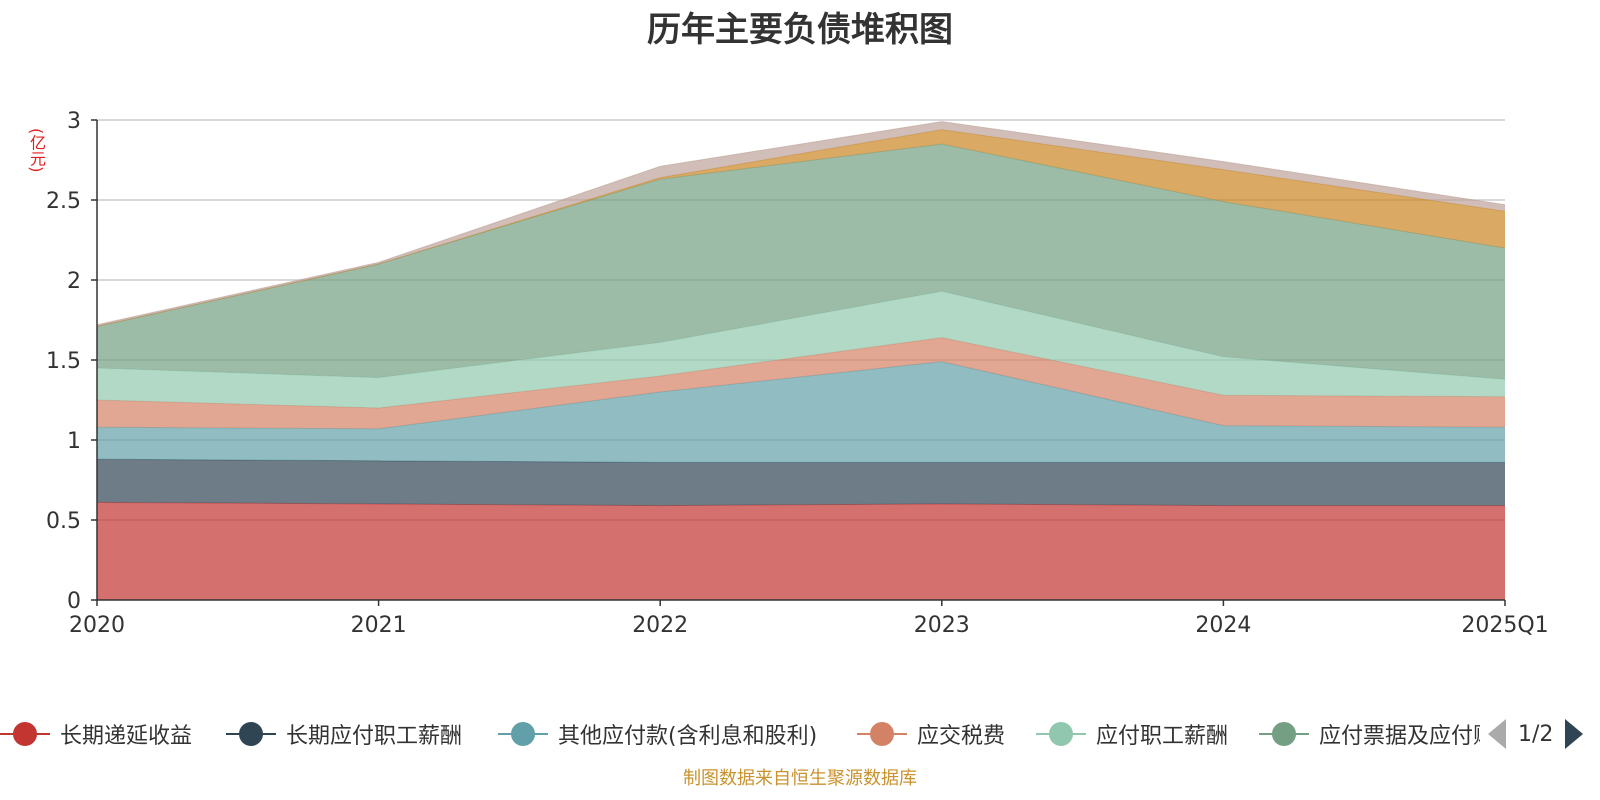  Describe the element at coordinates (800, 30) in the screenshot. I see `chart-title: 历年主要负债堆积图` at that location.